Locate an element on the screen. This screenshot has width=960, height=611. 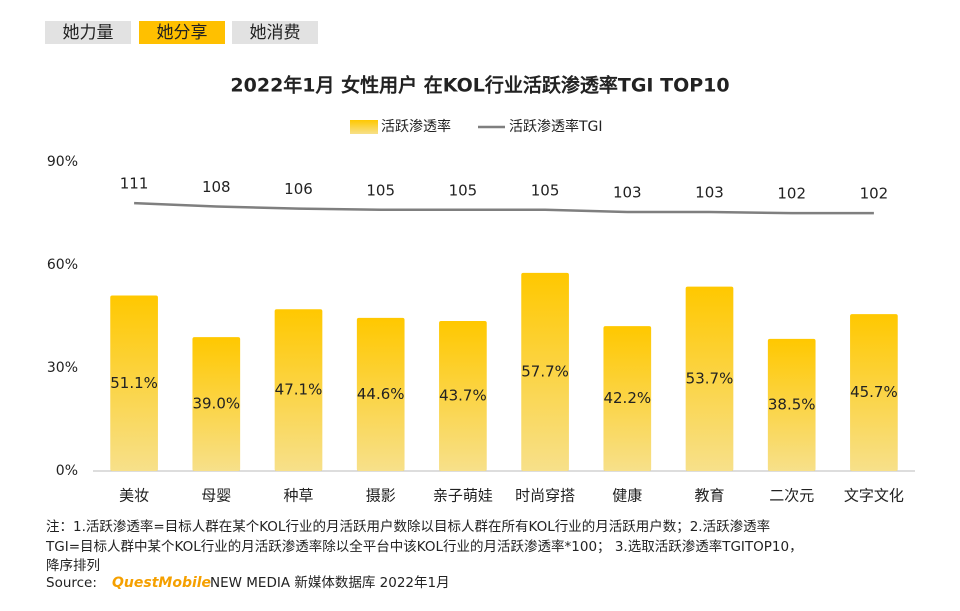
source-brand: QuestMobile is located at coordinates (161, 583).